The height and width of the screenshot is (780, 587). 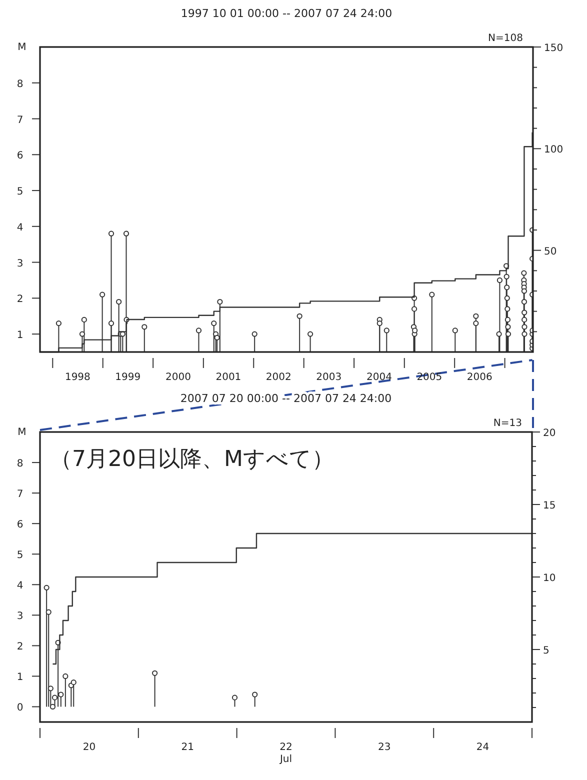 What do you see at coordinates (128, 377) in the screenshot?
I see `x-tick-label: 1999` at bounding box center [128, 377].